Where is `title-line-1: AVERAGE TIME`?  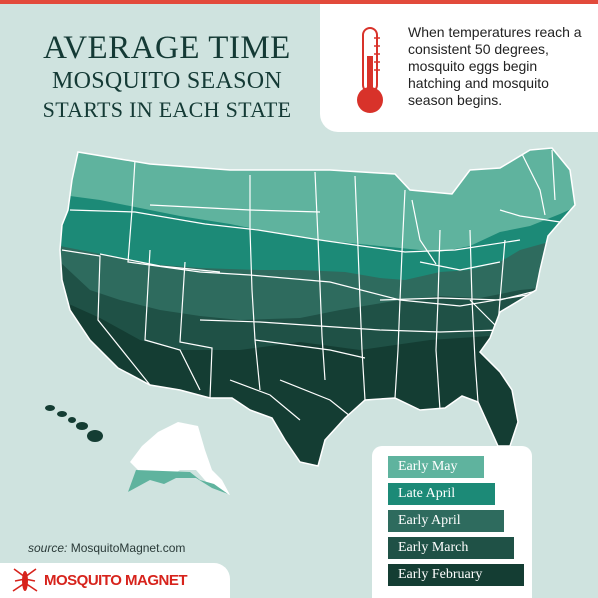
title-line-1: AVERAGE TIME is located at coordinates (167, 48).